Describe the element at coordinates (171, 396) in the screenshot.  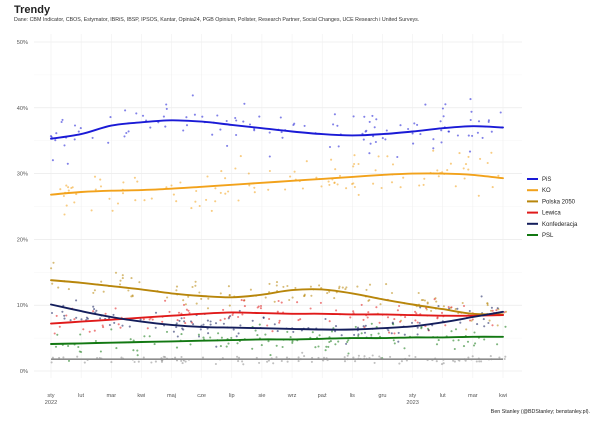
I see `x-tick-label: maj` at that location.